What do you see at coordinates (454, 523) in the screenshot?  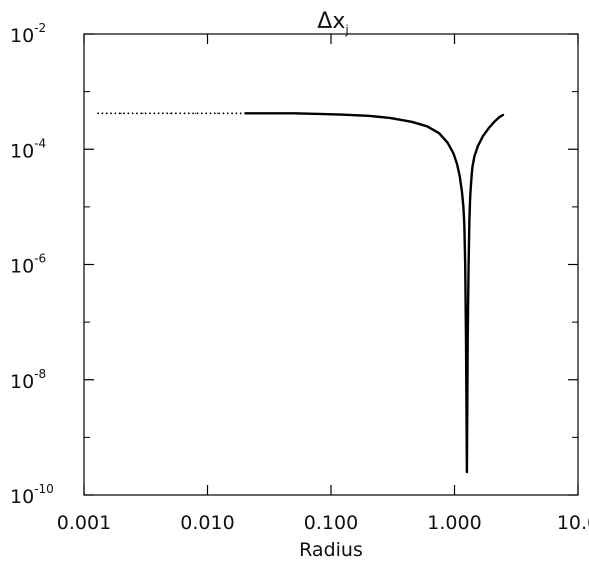 I see `x-tick-label: 1.000` at bounding box center [454, 523].